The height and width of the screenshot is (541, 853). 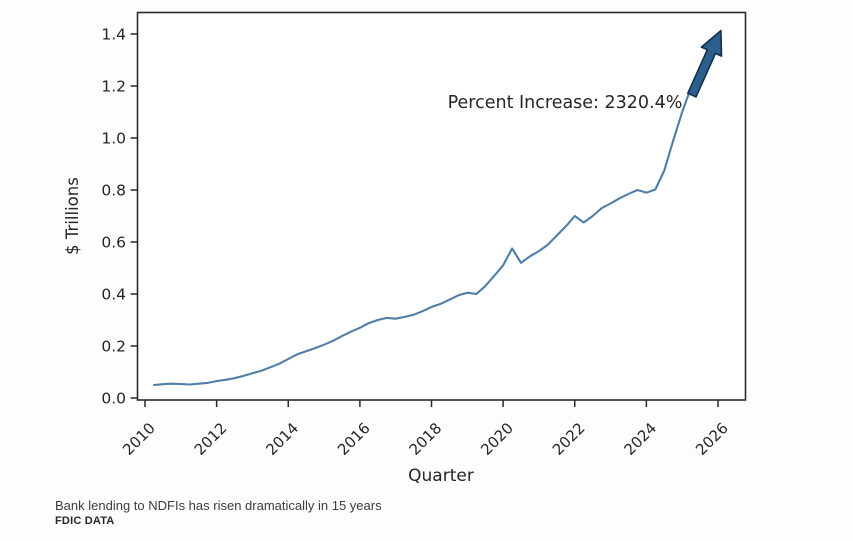 What do you see at coordinates (113, 399) in the screenshot?
I see `y-tick-label: 0.0` at bounding box center [113, 399].